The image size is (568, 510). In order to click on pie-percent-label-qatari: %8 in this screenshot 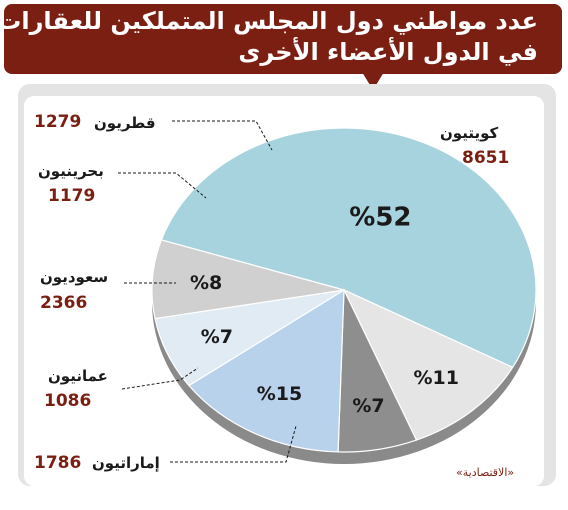, I will do `click(206, 283)`.